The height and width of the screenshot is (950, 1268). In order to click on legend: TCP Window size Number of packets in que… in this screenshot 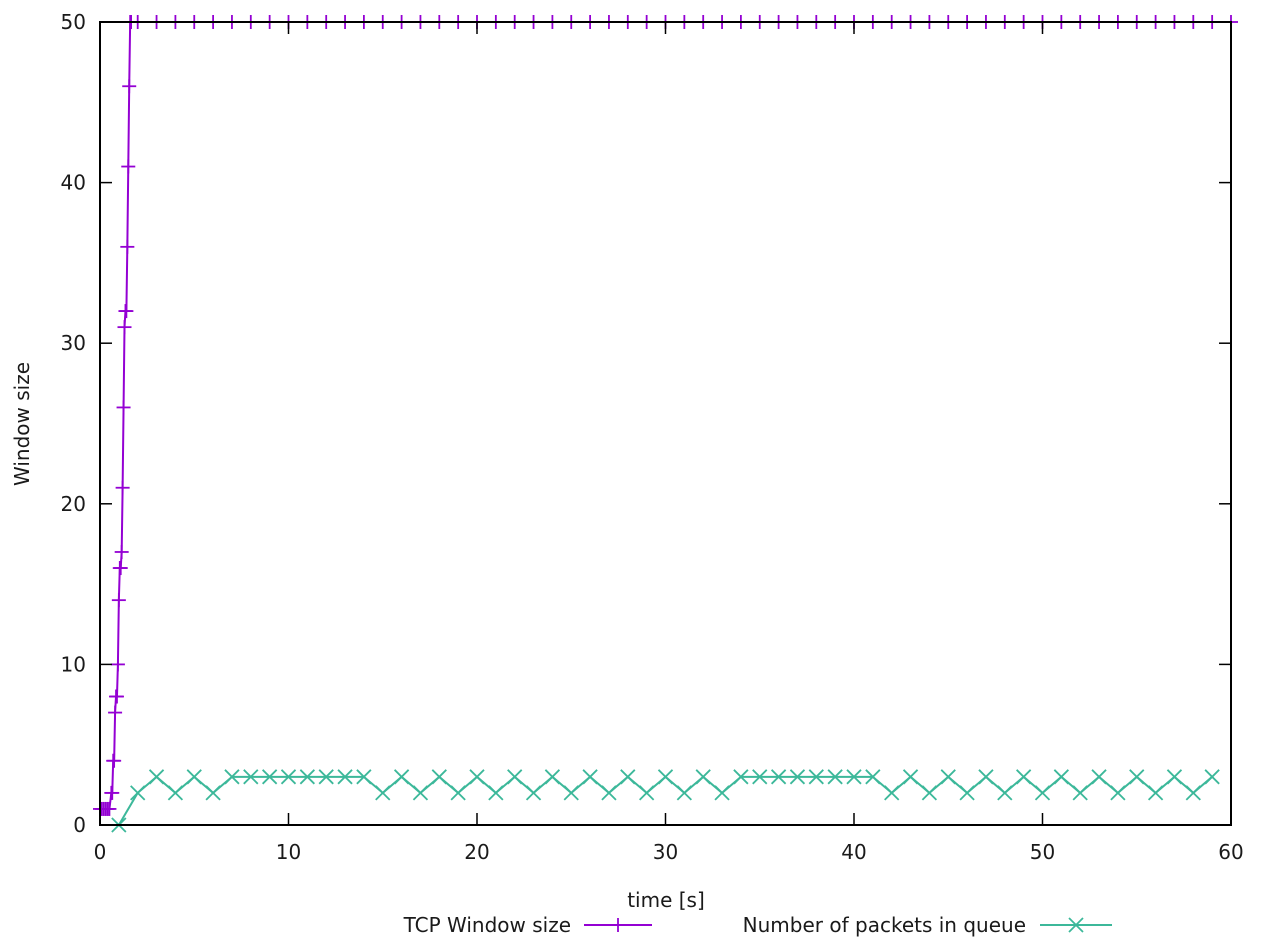, I will do `click(757, 925)`.